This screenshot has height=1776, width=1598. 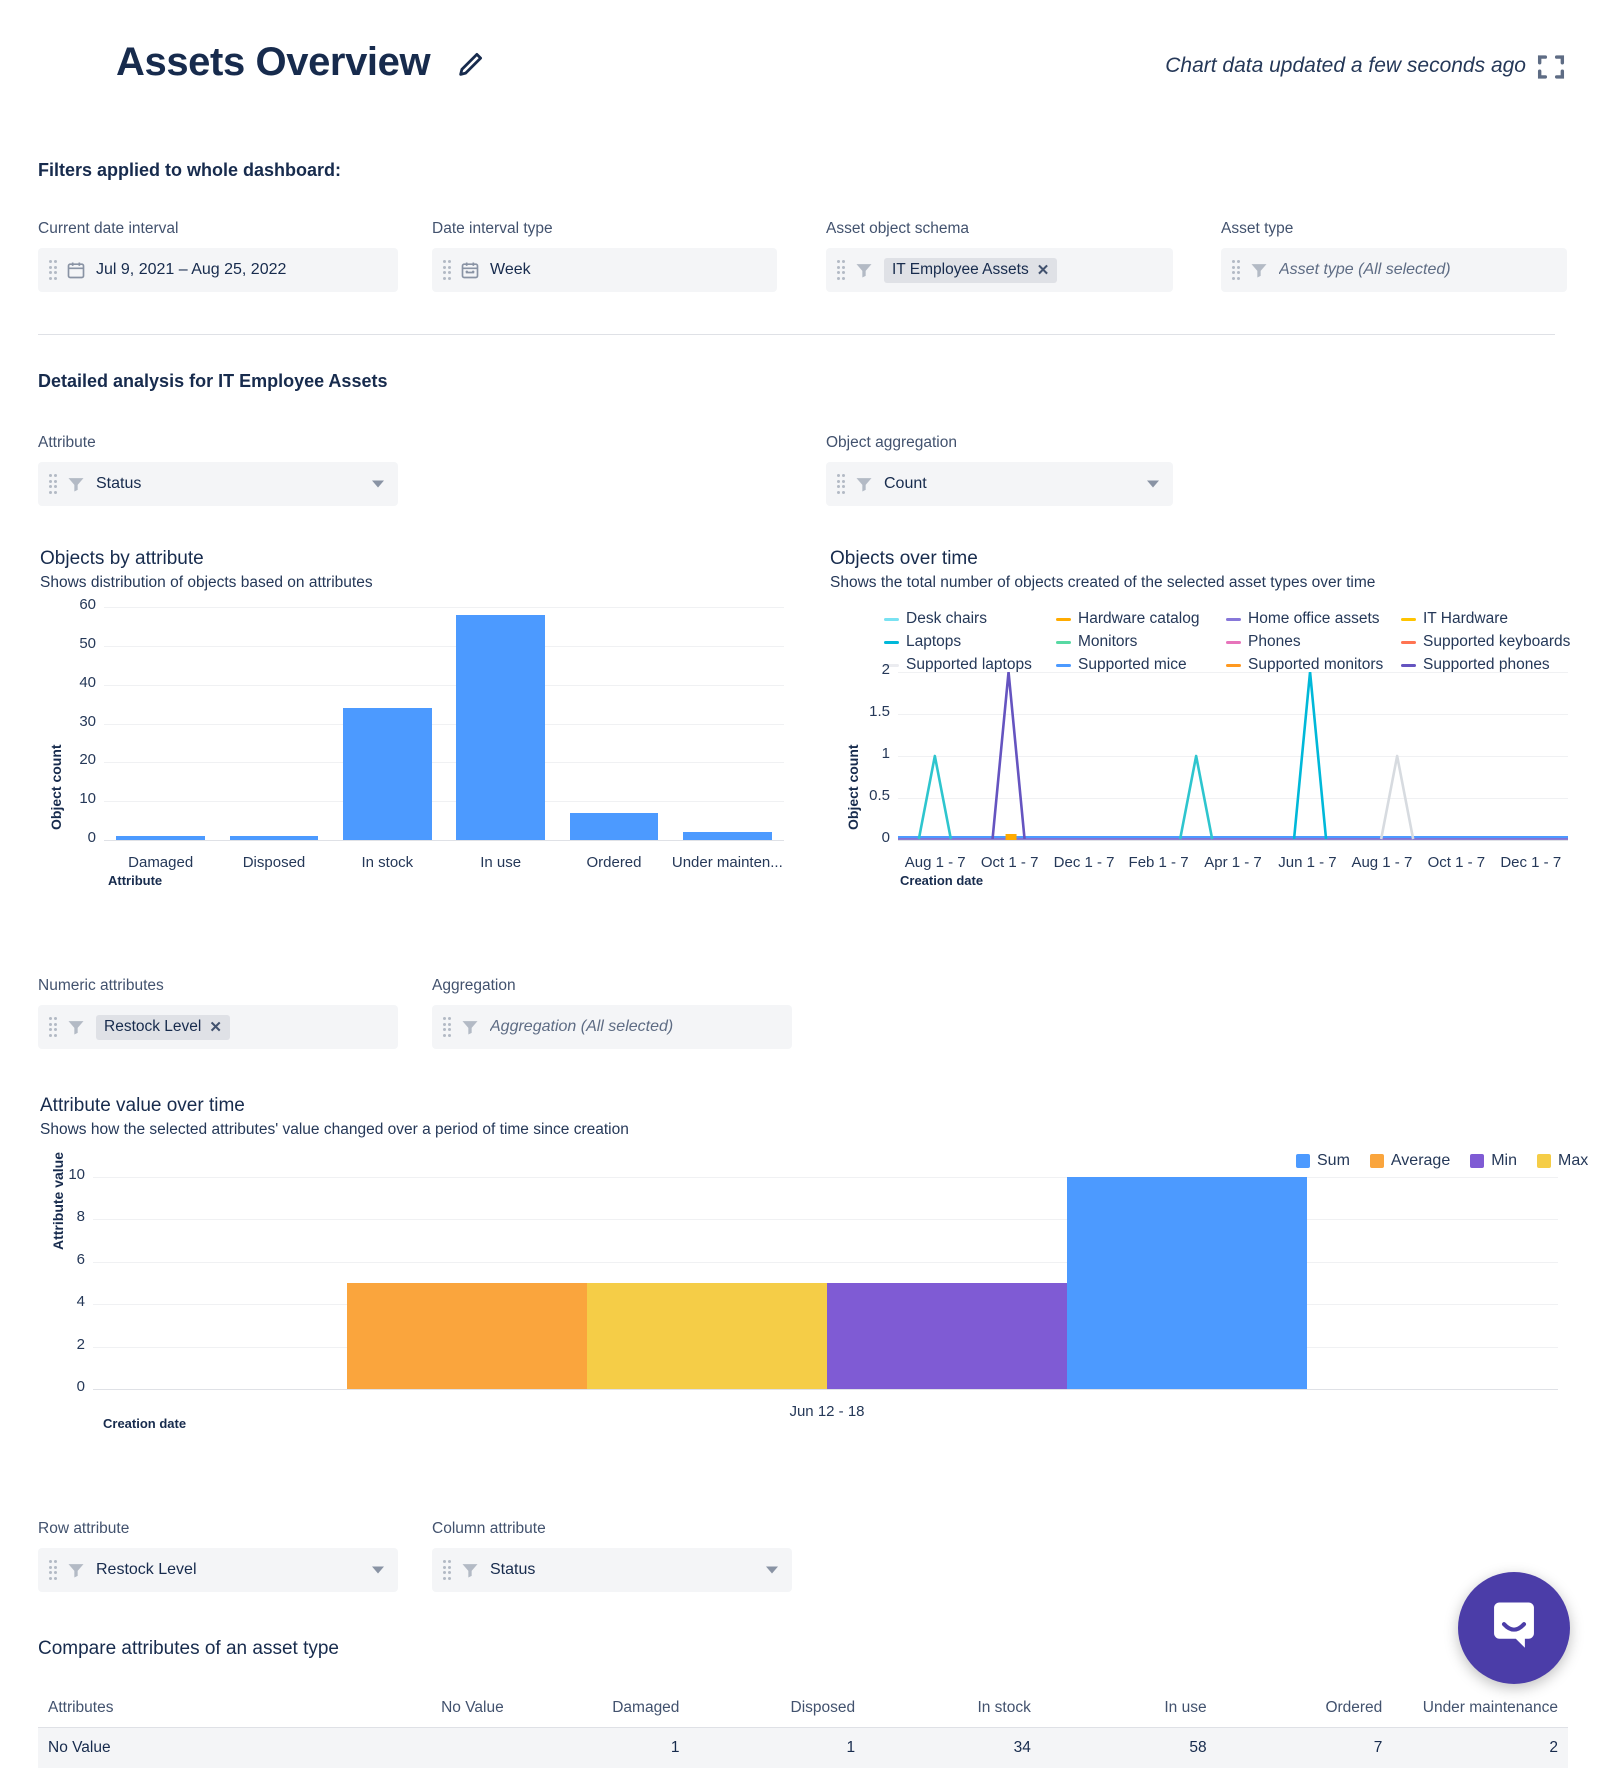 I want to click on legend-label: Desk chairs, so click(x=946, y=618).